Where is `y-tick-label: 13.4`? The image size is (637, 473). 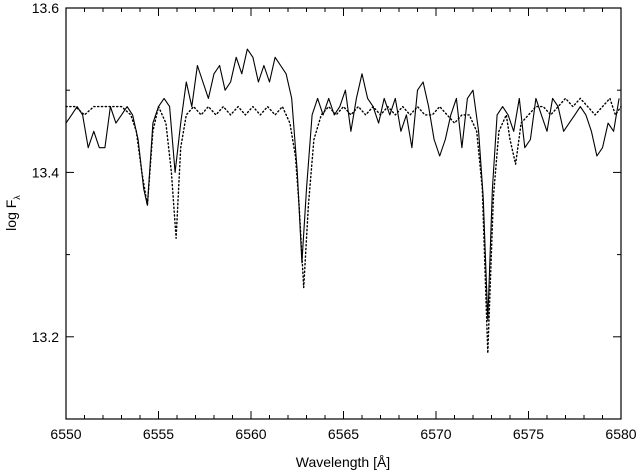
y-tick-label: 13.4 is located at coordinates (45, 172).